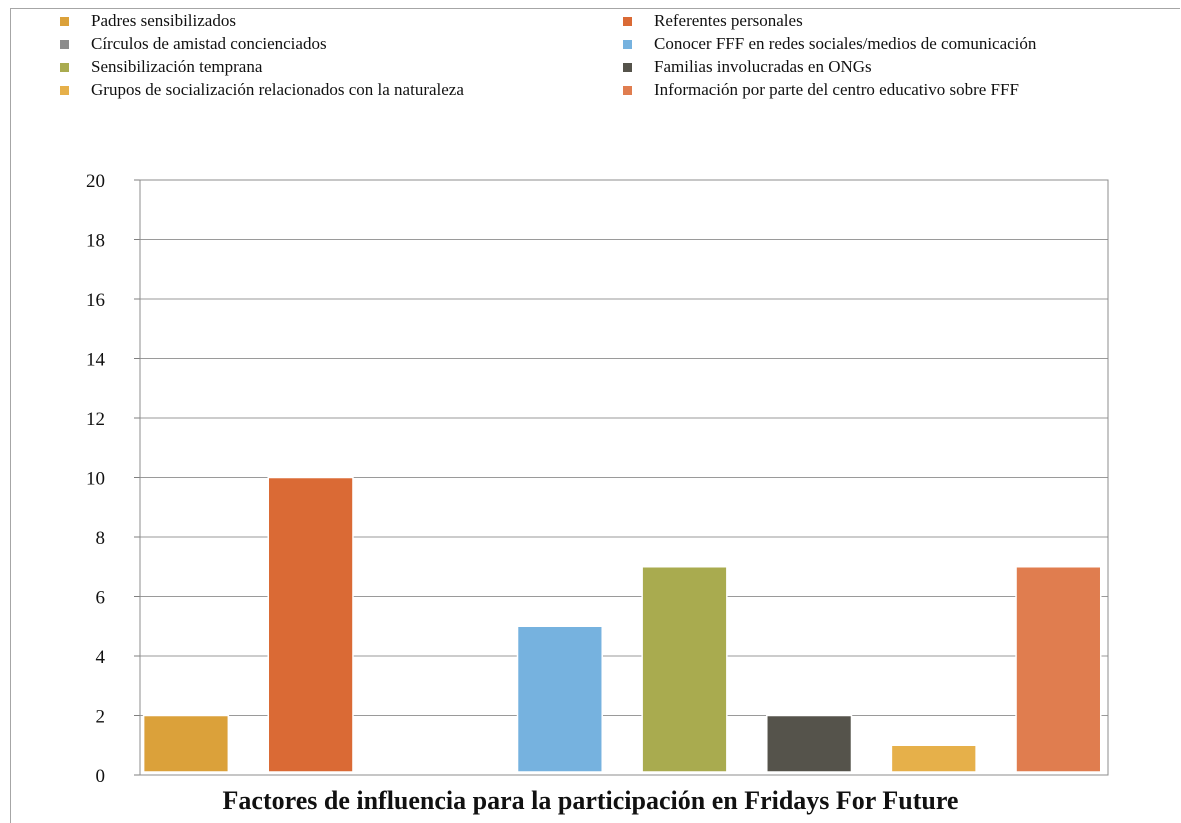 The image size is (1181, 823). Describe the element at coordinates (95, 241) in the screenshot. I see `y-tick-label: 18` at that location.